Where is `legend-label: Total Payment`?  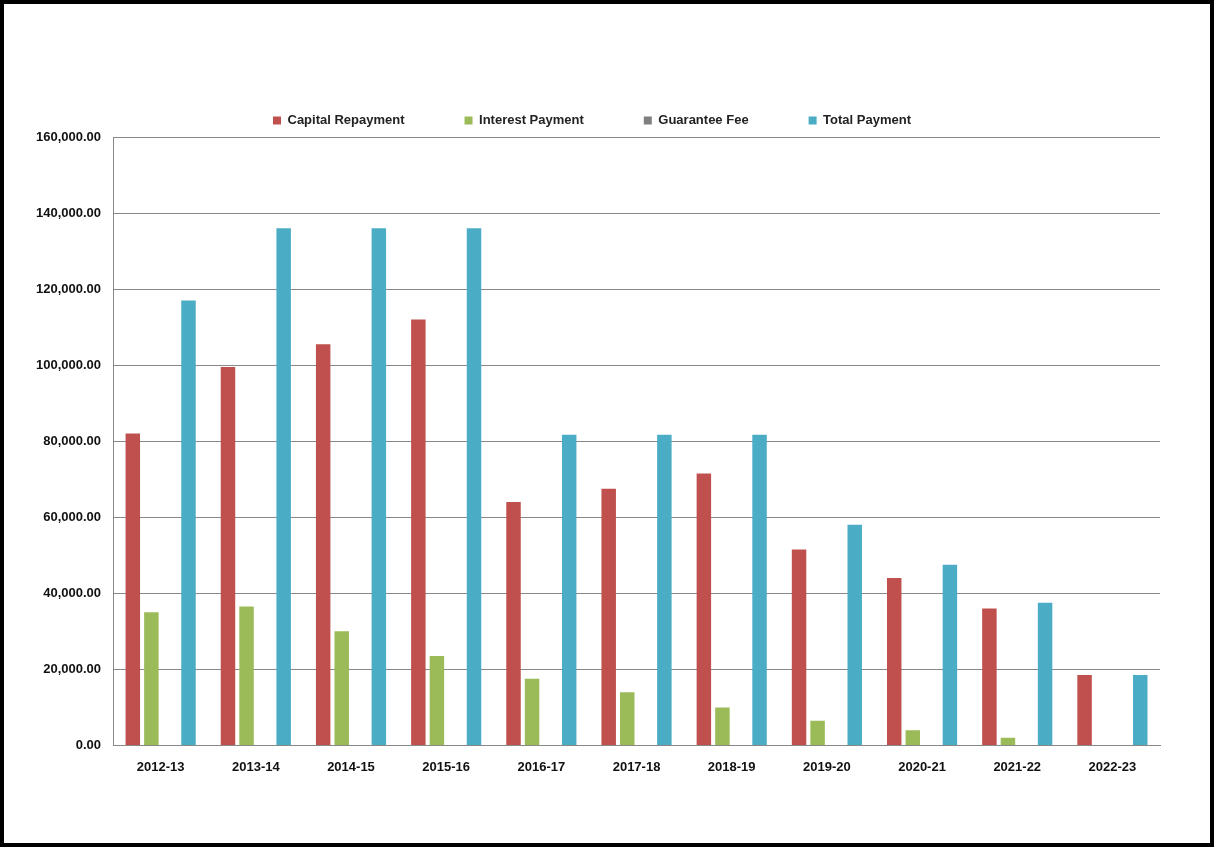
legend-label: Total Payment is located at coordinates (867, 120).